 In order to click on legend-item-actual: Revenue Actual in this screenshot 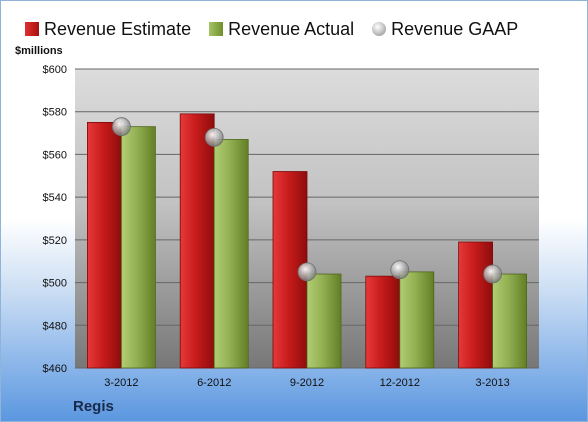, I will do `click(281, 29)`.